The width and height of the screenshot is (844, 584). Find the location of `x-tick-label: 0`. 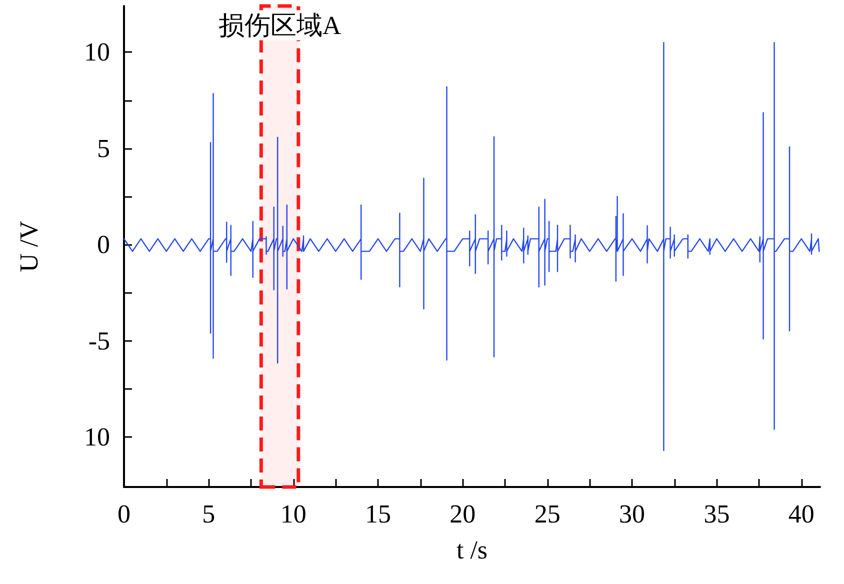

x-tick-label: 0 is located at coordinates (124, 514).